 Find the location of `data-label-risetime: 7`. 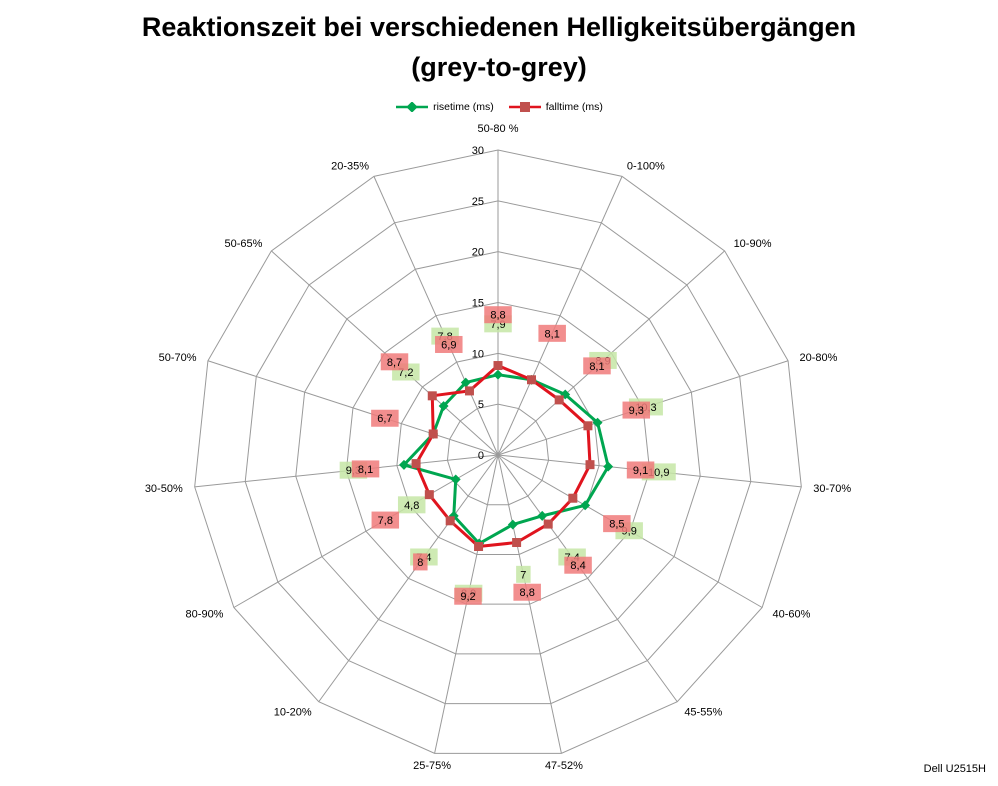

data-label-risetime: 7 is located at coordinates (523, 575).